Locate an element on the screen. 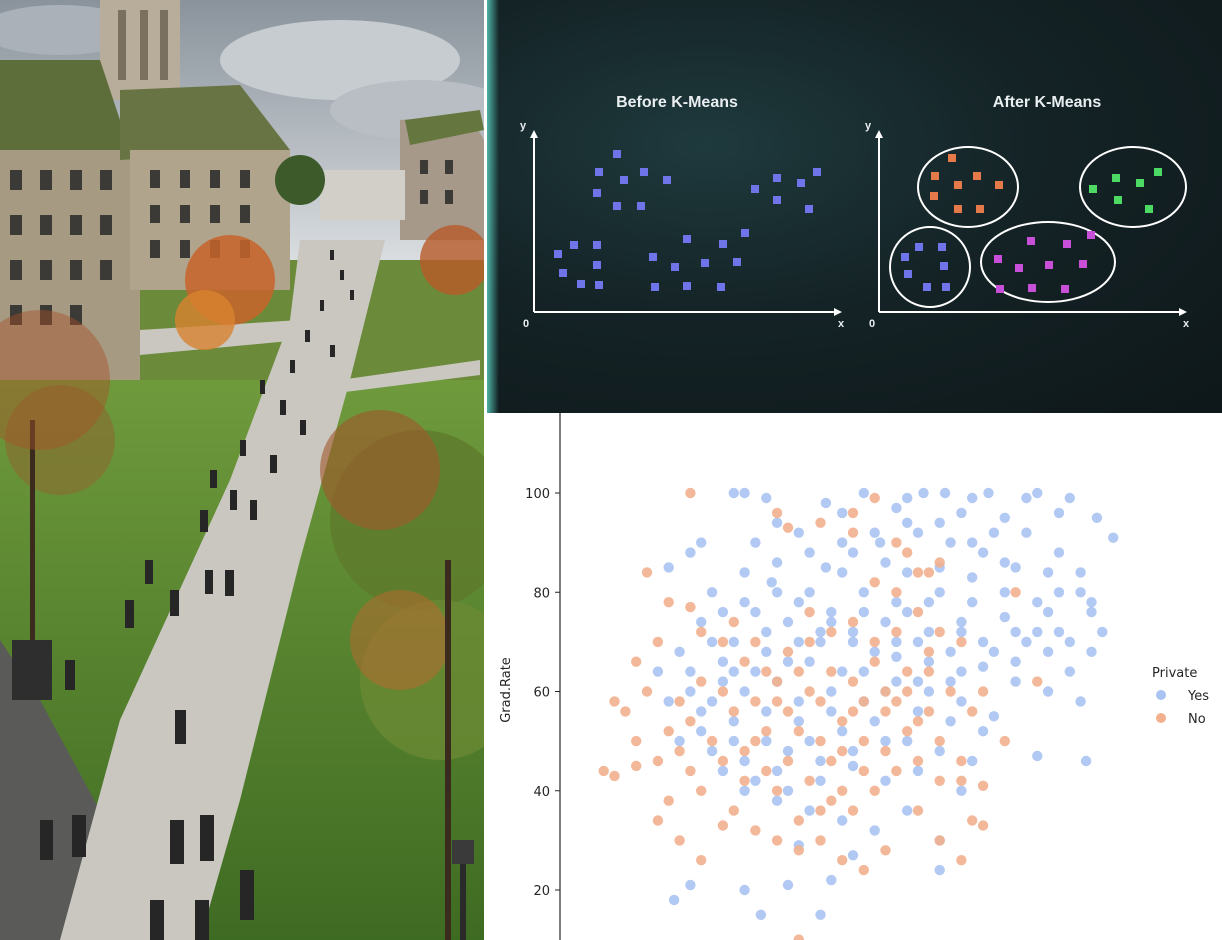  cluster-blue-point is located at coordinates (908, 274).